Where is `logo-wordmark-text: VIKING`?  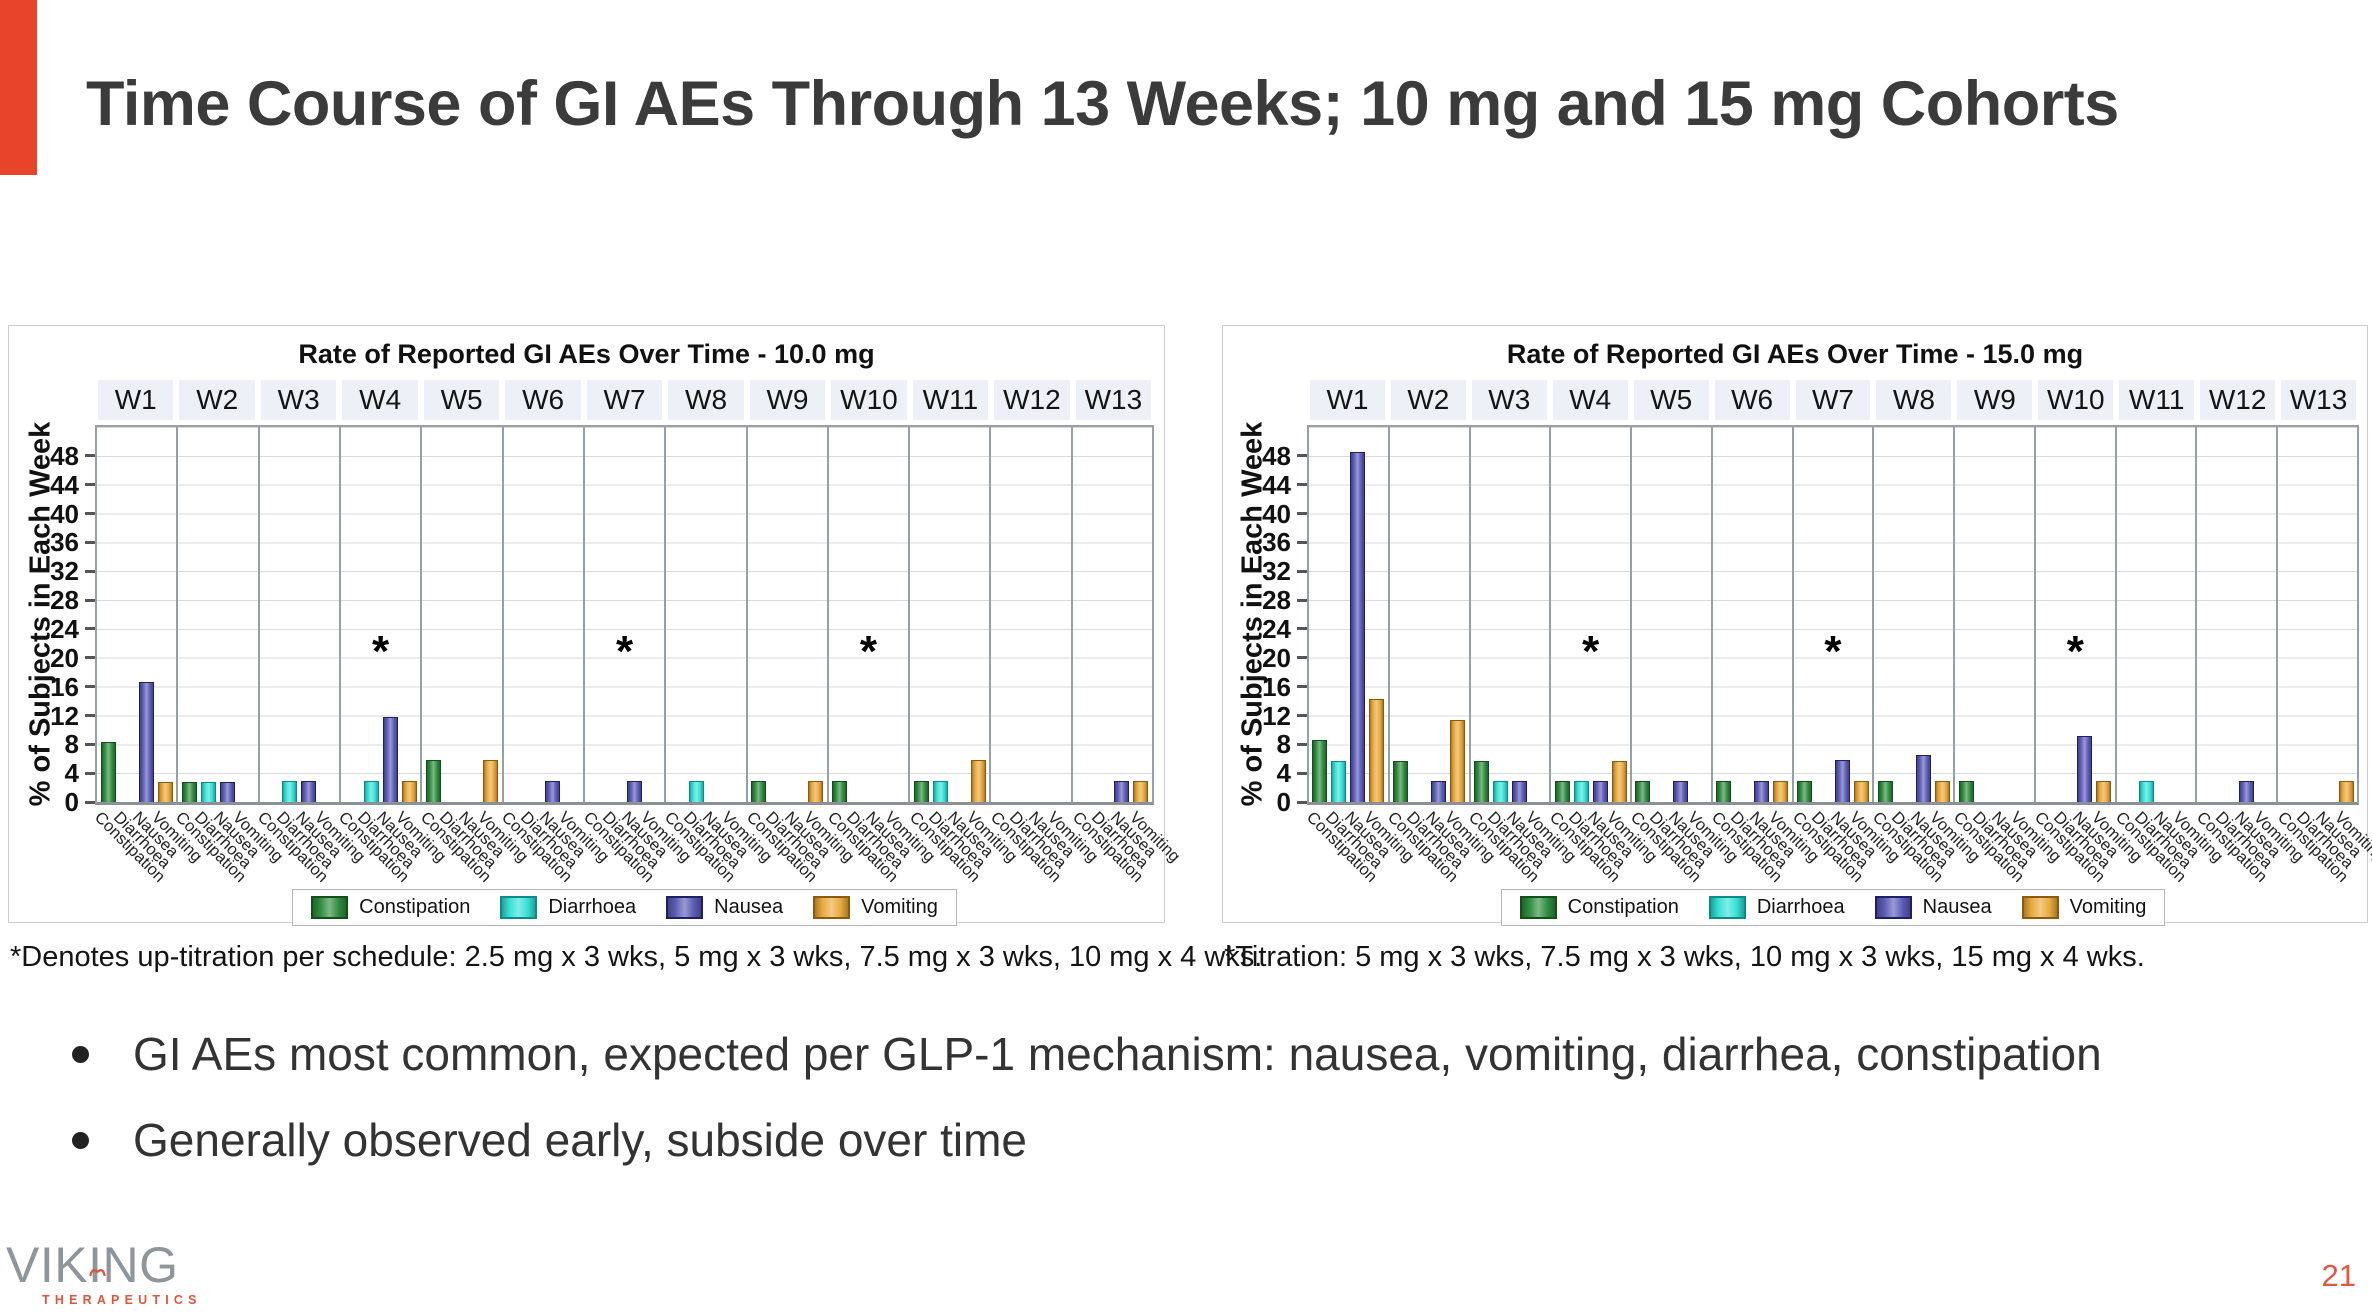 logo-wordmark-text: VIKING is located at coordinates (92, 1265).